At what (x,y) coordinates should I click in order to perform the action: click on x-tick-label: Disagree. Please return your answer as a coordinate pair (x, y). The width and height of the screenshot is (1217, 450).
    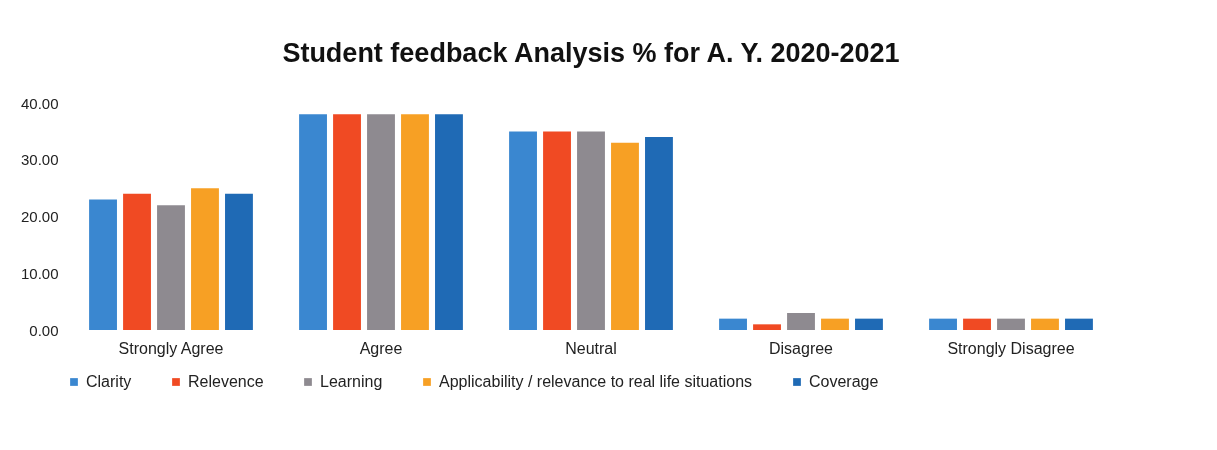
    Looking at the image, I should click on (801, 348).